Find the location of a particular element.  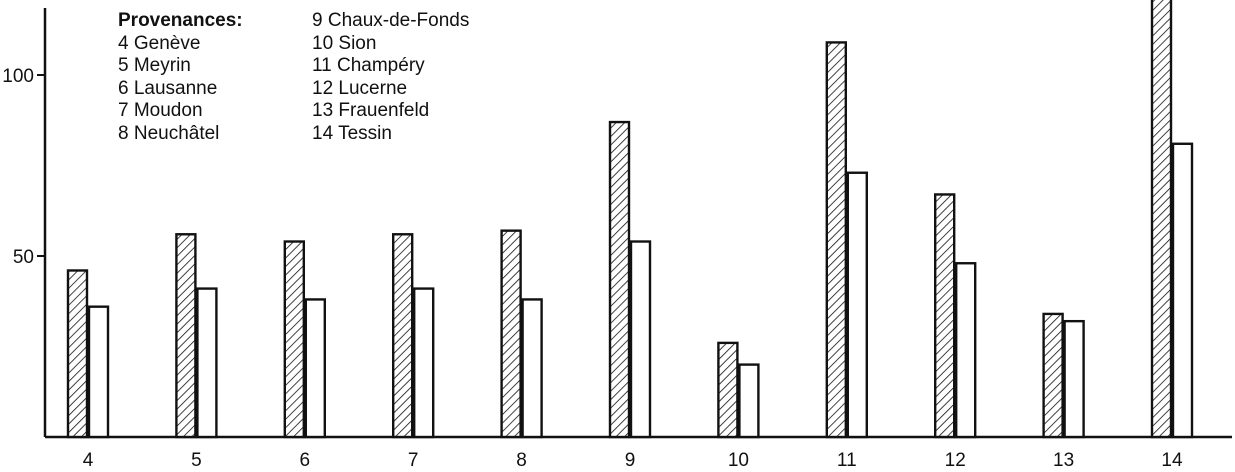

y-tick-label: 50 is located at coordinates (23, 257).